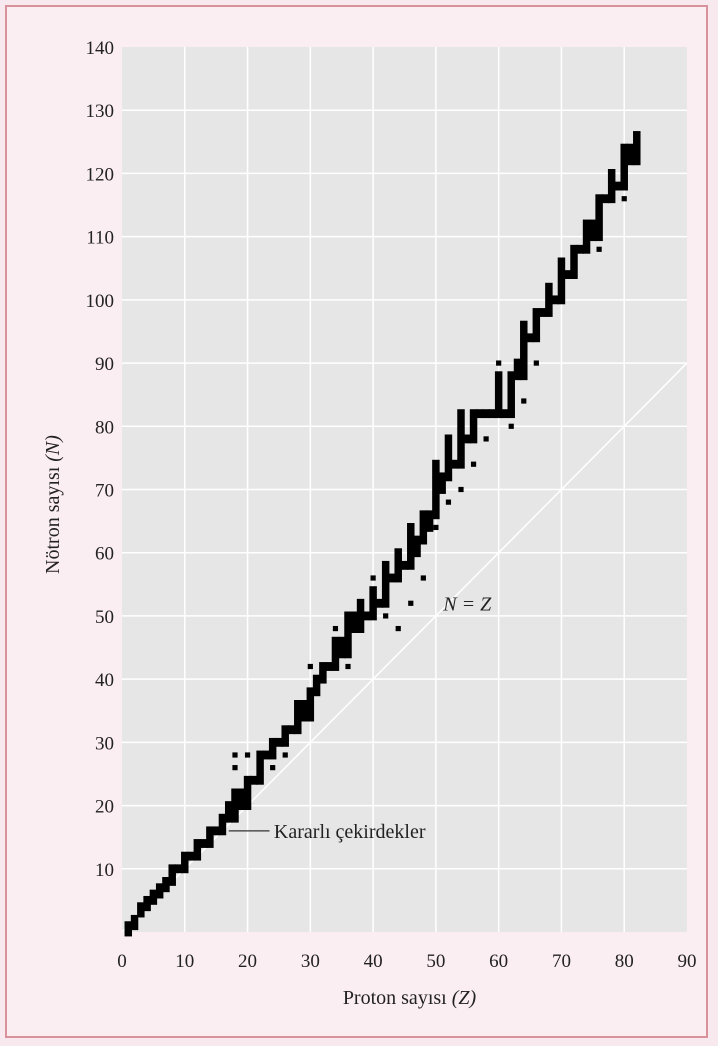 The width and height of the screenshot is (718, 1046). What do you see at coordinates (247, 961) in the screenshot?
I see `x-tick-label: 20` at bounding box center [247, 961].